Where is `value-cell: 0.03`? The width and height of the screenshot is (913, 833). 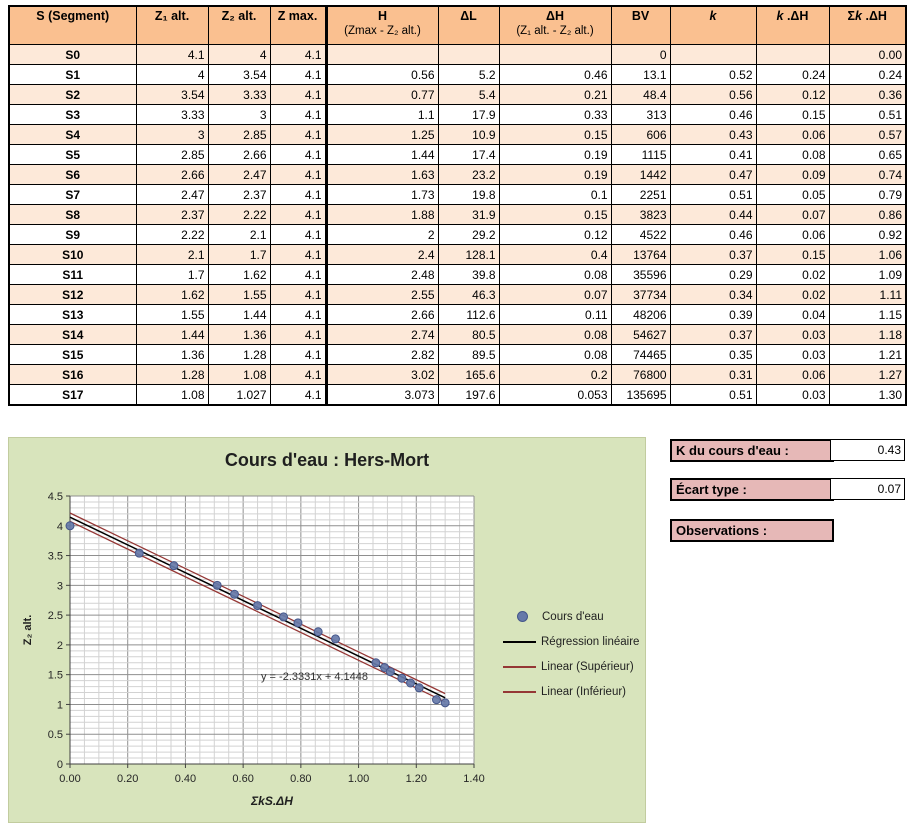
value-cell: 0.03 is located at coordinates (792, 395).